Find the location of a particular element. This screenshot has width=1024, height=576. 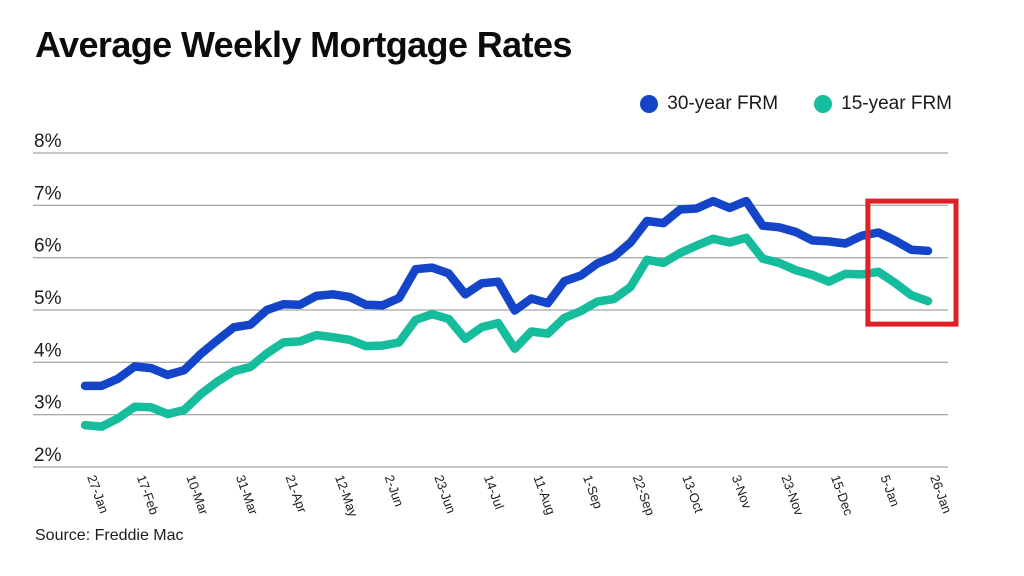

highlight-box is located at coordinates (912, 262).